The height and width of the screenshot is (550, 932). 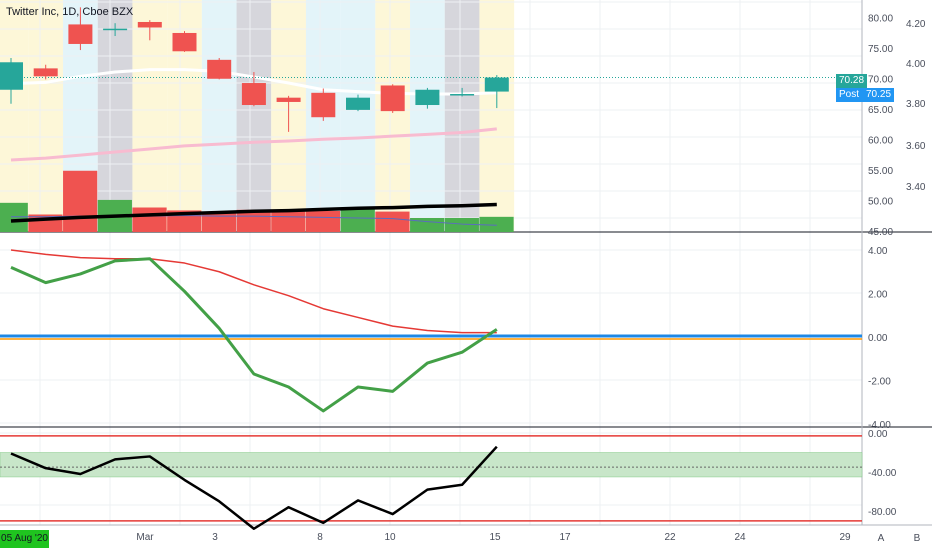 I want to click on x-tick-label: 24, so click(x=740, y=537).